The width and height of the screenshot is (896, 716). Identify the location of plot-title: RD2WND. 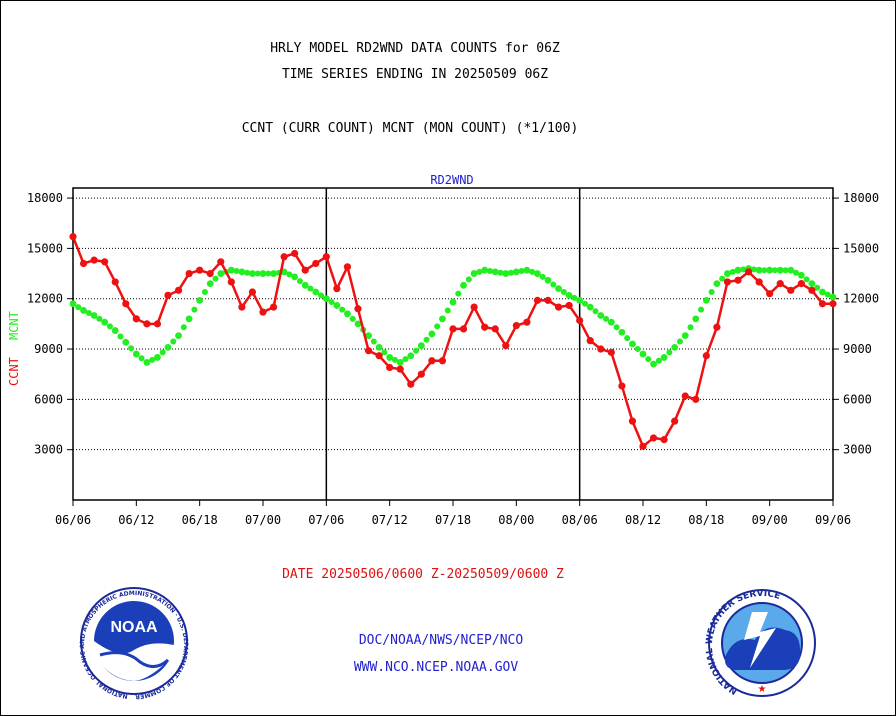
(451, 180).